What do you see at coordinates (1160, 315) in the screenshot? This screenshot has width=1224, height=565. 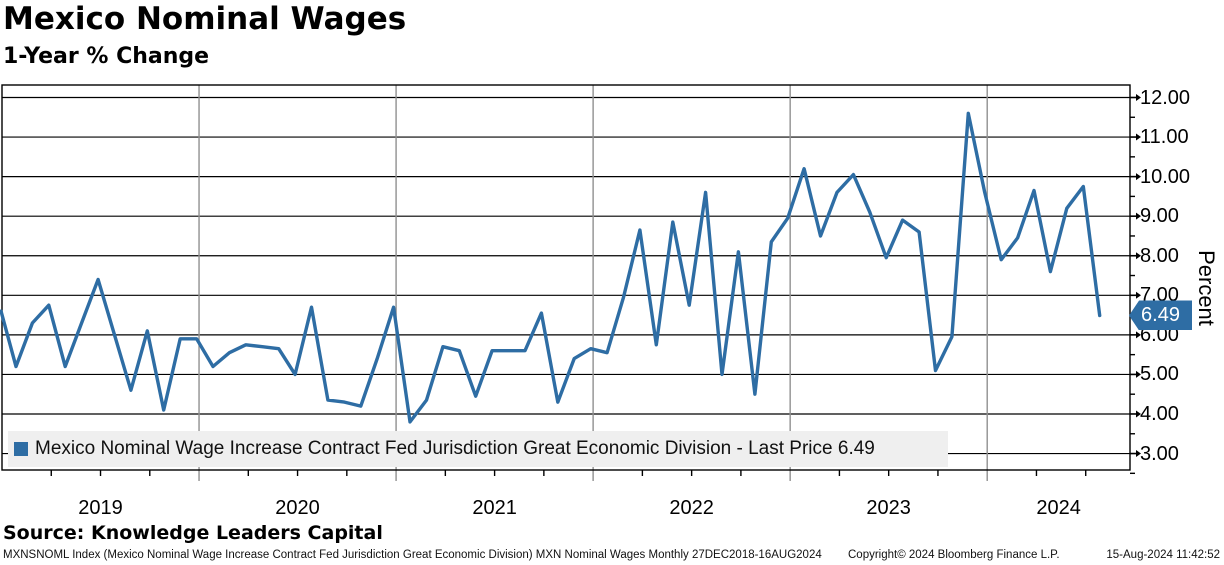 I see `last-price-badge: 6.49` at bounding box center [1160, 315].